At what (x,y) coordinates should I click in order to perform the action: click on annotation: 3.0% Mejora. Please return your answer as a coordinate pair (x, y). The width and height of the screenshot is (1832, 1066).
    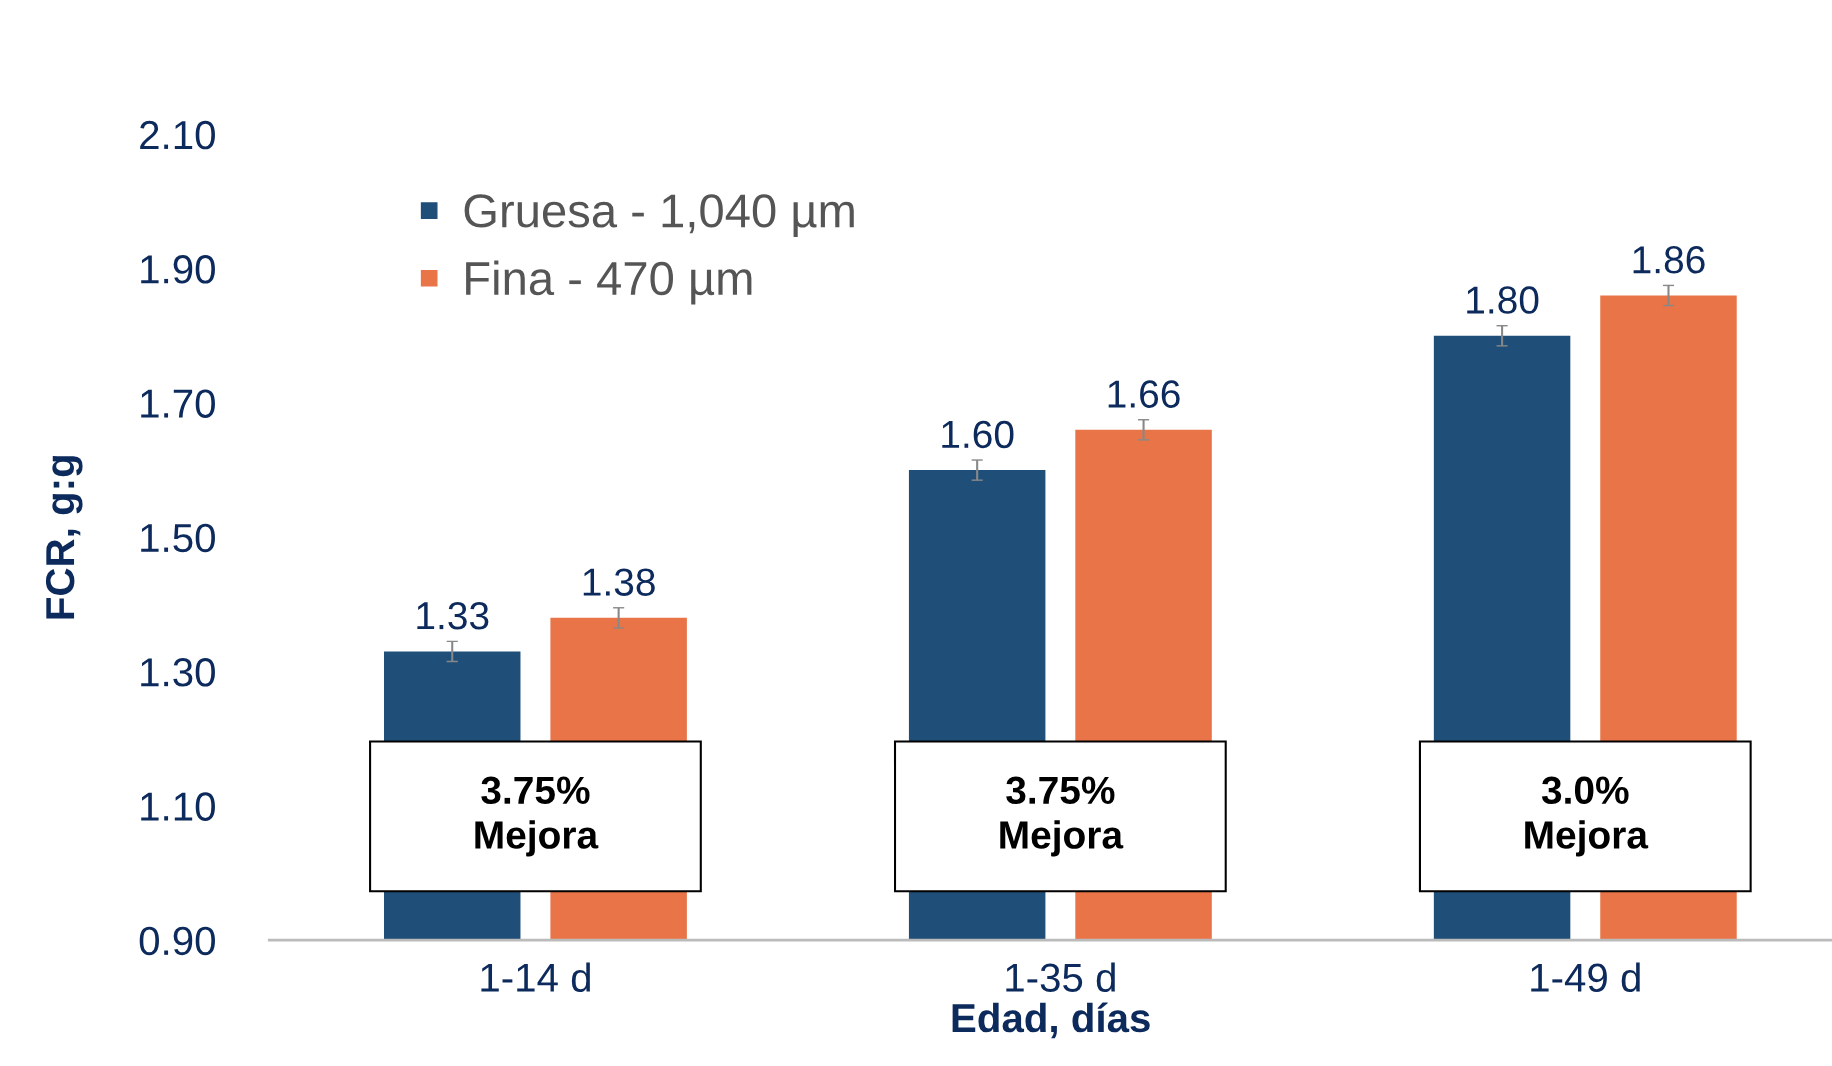
    Looking at the image, I should click on (1587, 816).